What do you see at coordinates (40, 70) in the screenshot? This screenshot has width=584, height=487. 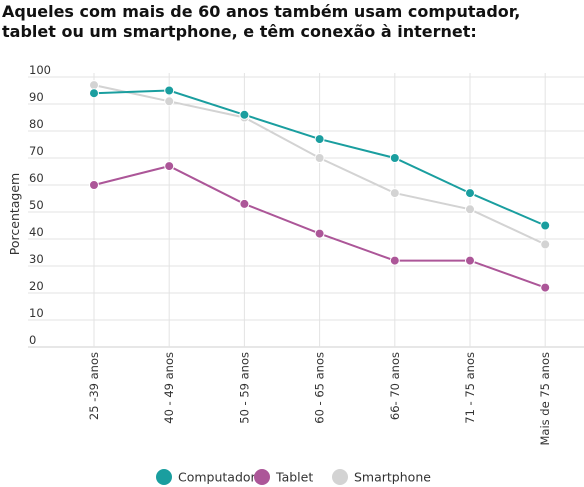 I see `y-tick-label: 100` at bounding box center [40, 70].